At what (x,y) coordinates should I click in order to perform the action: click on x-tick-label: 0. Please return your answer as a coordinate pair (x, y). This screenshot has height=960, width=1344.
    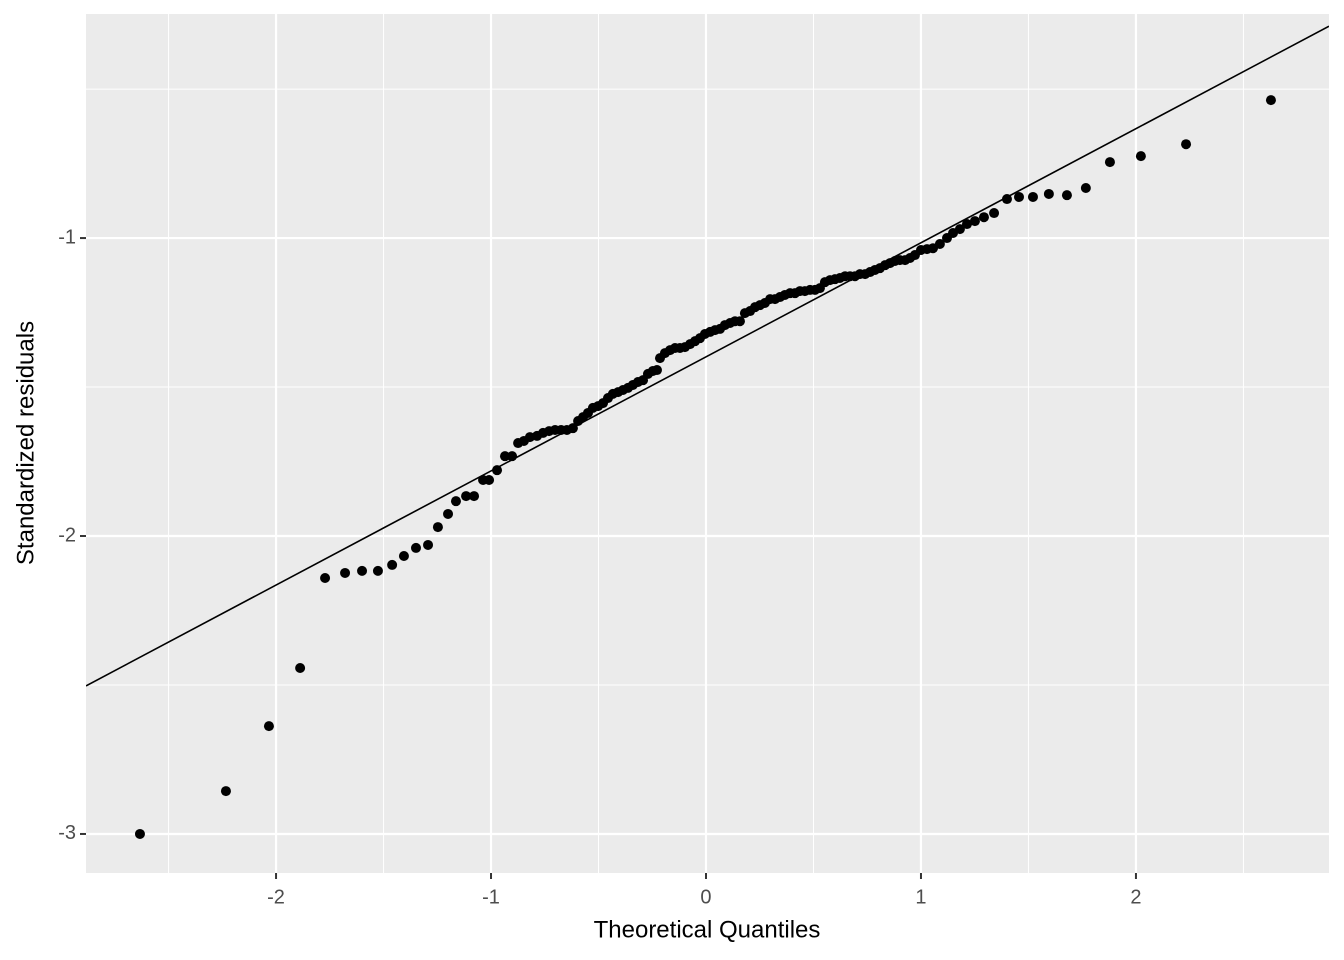
    Looking at the image, I should click on (705, 897).